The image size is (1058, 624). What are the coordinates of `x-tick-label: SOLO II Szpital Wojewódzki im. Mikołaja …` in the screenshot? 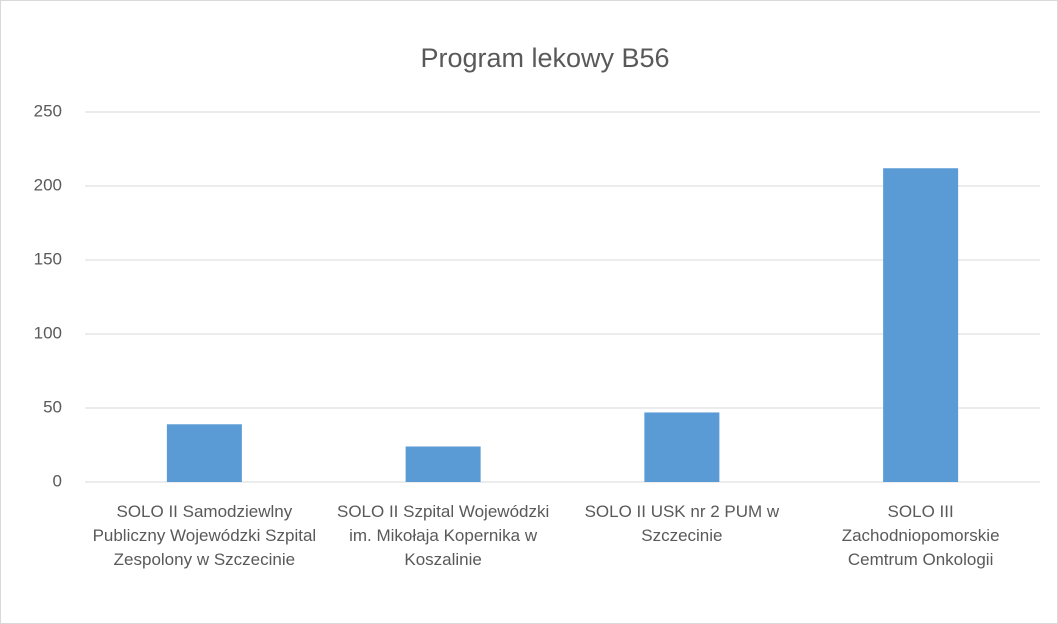 It's located at (443, 535).